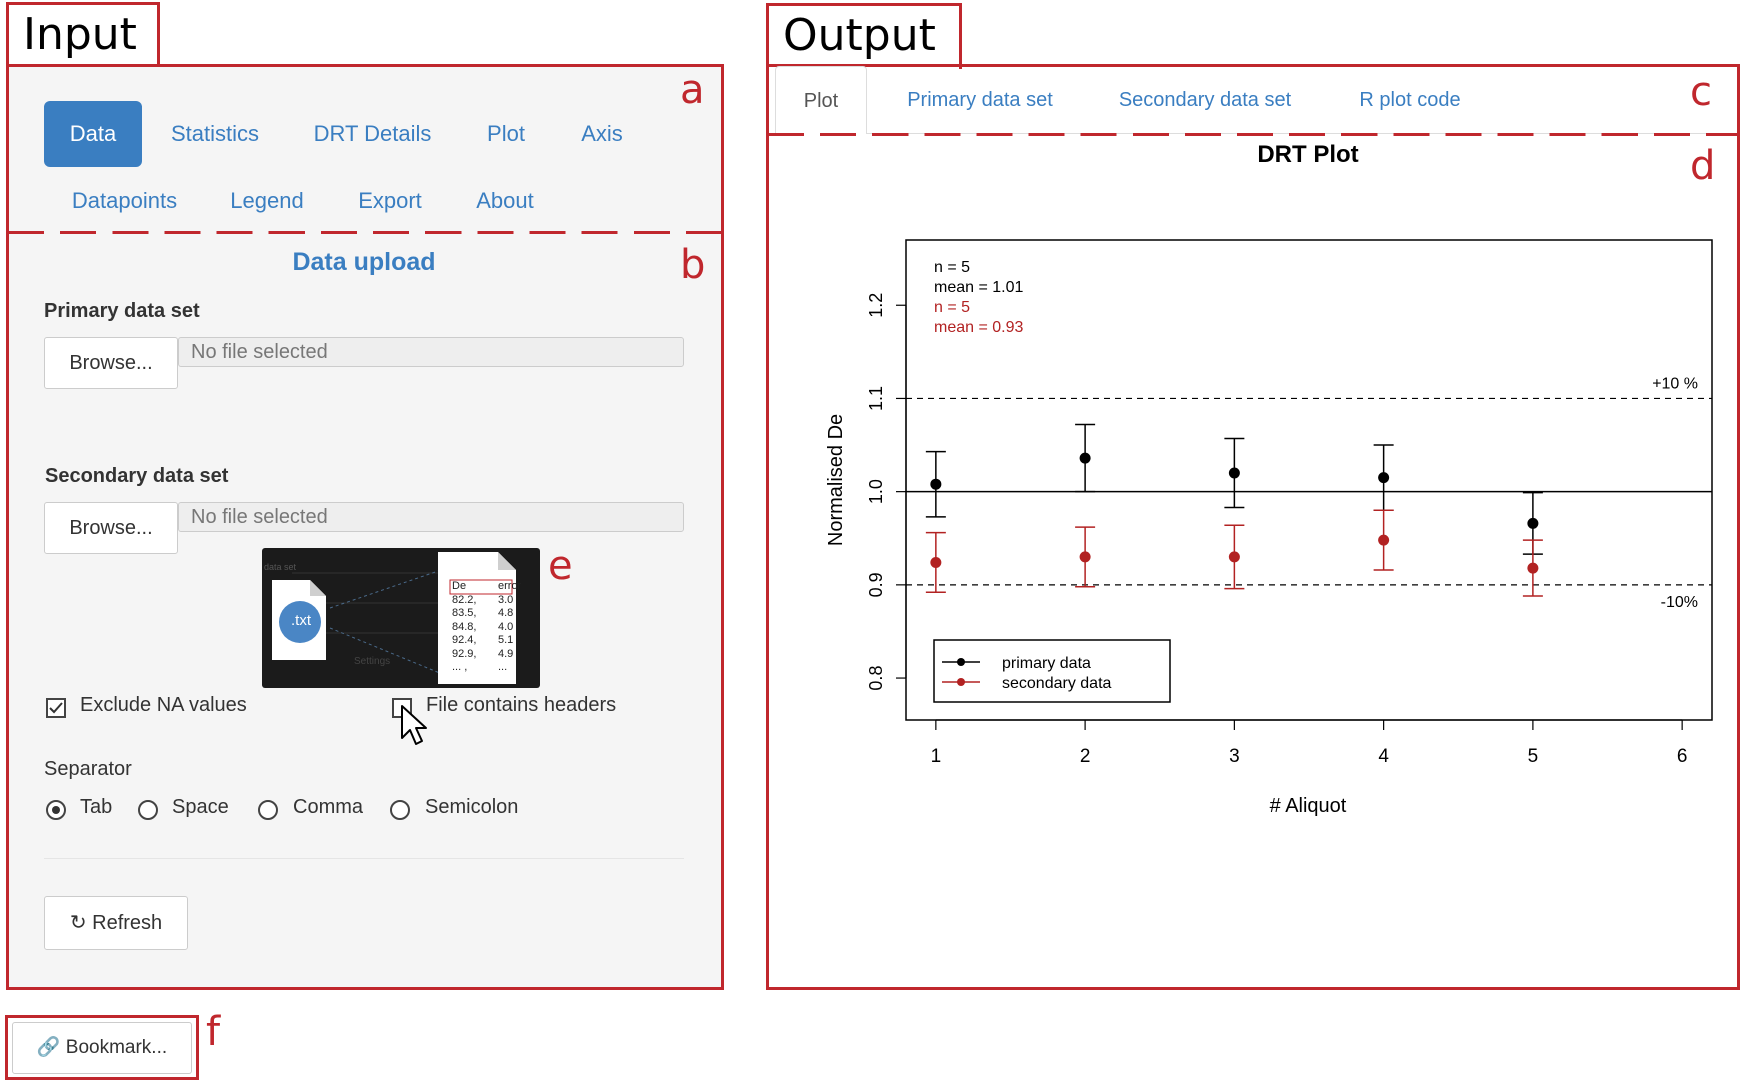 The width and height of the screenshot is (1740, 1088). What do you see at coordinates (1675, 383) in the screenshot?
I see `upper-bound-label: +10 %` at bounding box center [1675, 383].